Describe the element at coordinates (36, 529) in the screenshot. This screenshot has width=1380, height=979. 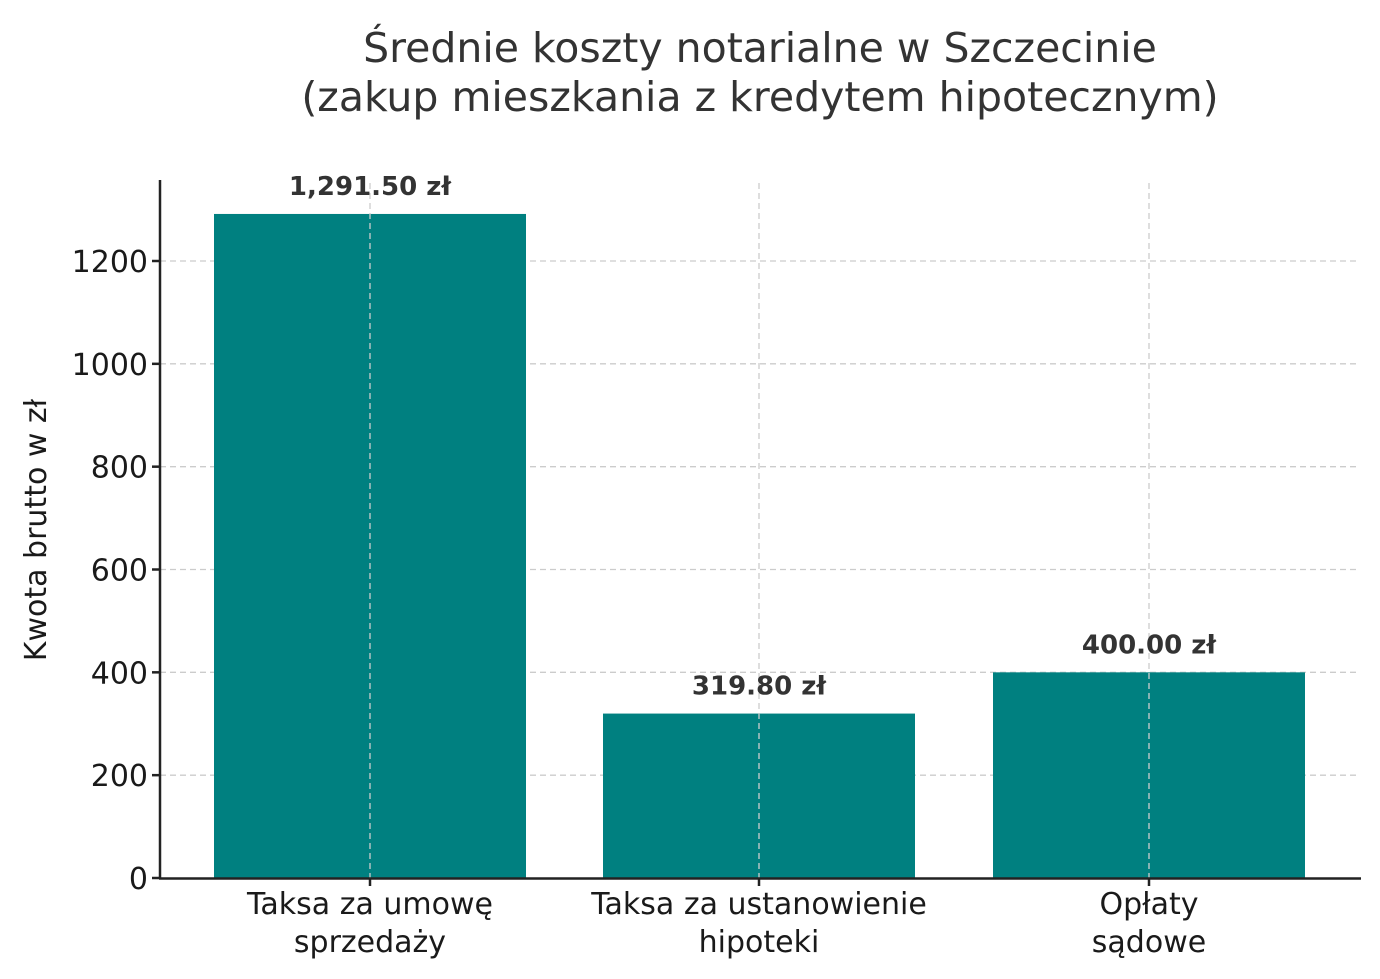
I see `y-axis-label: Kwota brutto w zł` at that location.